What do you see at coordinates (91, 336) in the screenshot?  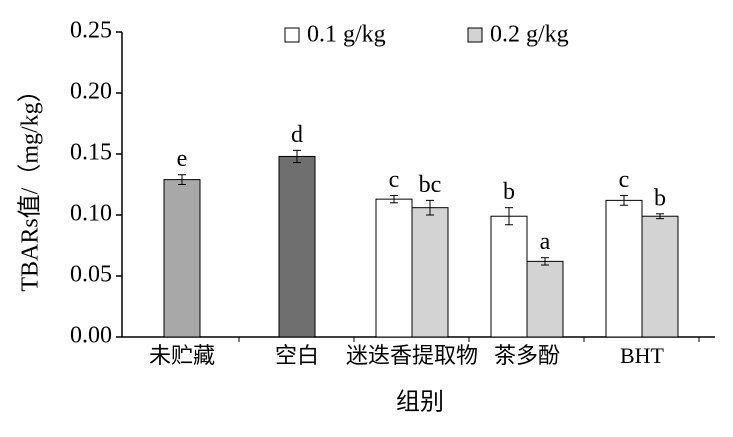 I see `y-tick-label: 0.00` at bounding box center [91, 336].